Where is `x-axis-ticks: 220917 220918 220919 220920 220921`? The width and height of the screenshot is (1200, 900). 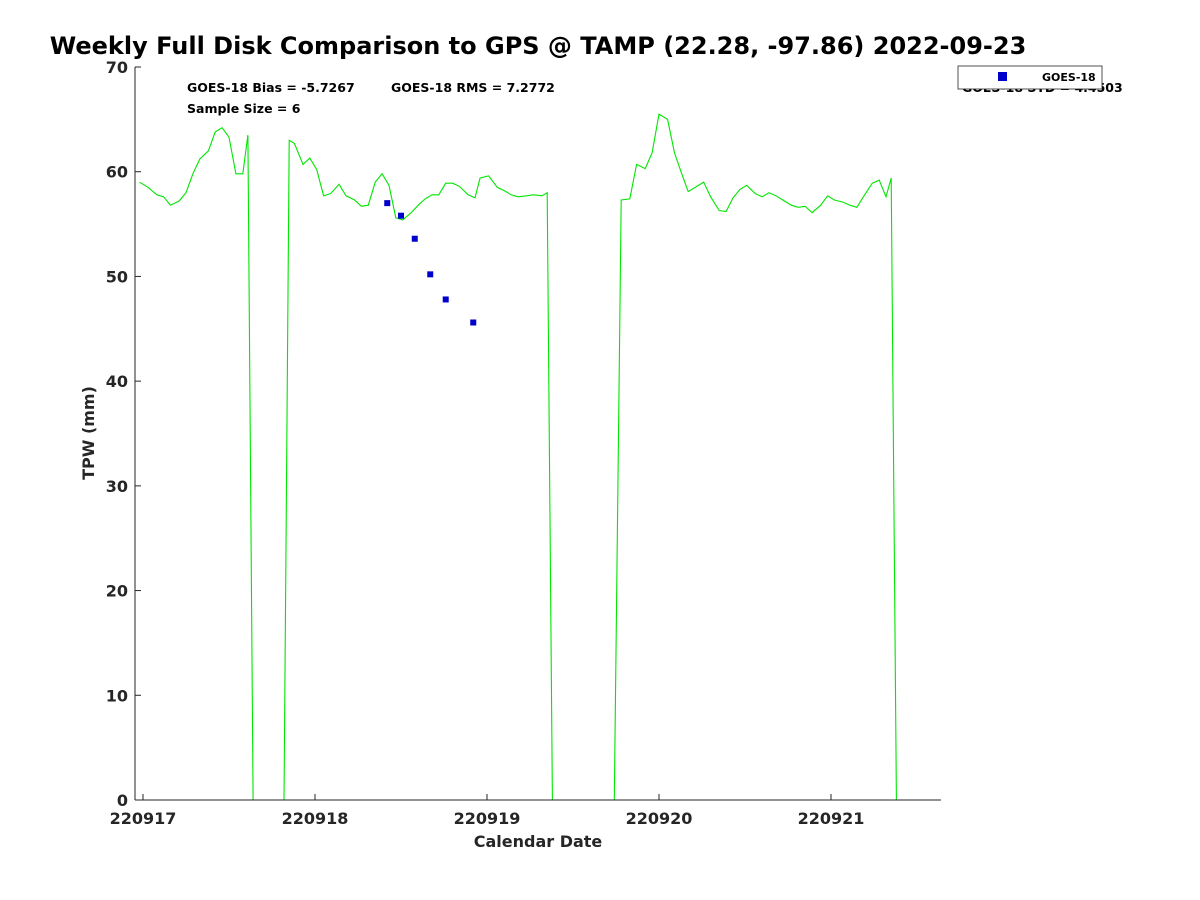
x-axis-ticks: 220917 220918 220919 220920 220921 is located at coordinates (487, 811).